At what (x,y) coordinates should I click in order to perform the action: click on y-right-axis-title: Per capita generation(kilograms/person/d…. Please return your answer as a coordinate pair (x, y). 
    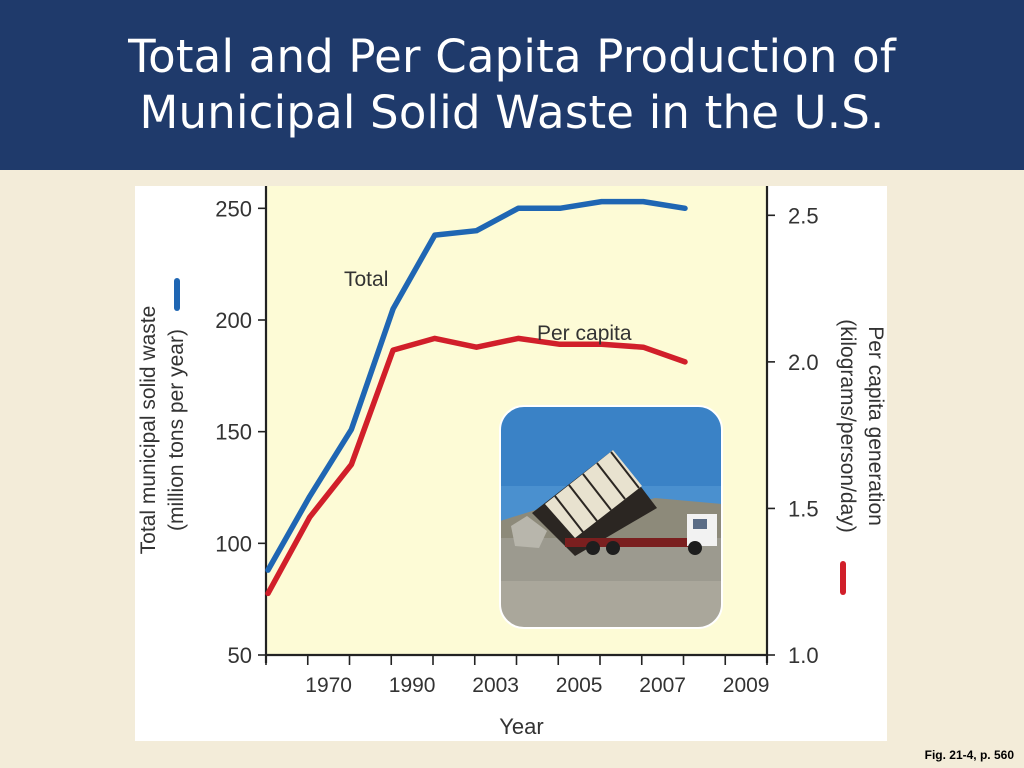
    Looking at the image, I should click on (861, 426).